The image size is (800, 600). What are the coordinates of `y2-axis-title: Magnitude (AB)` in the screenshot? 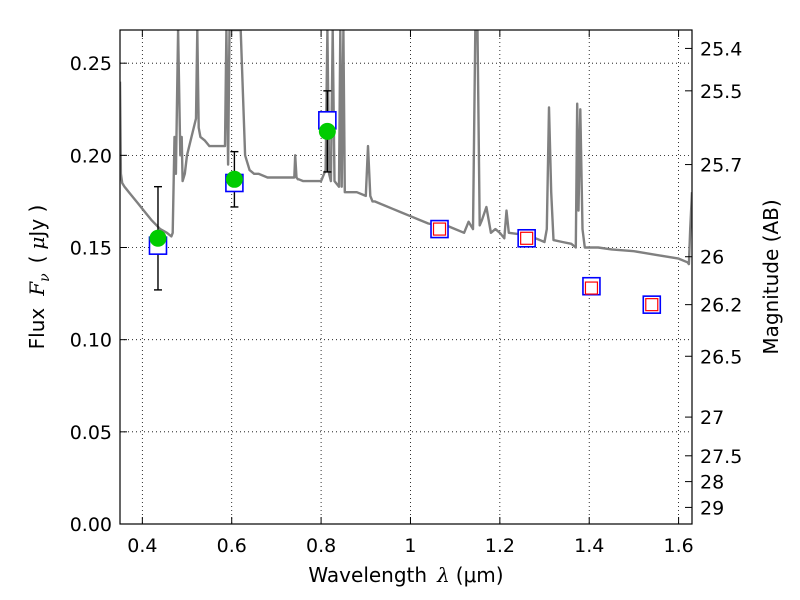 It's located at (771, 276).